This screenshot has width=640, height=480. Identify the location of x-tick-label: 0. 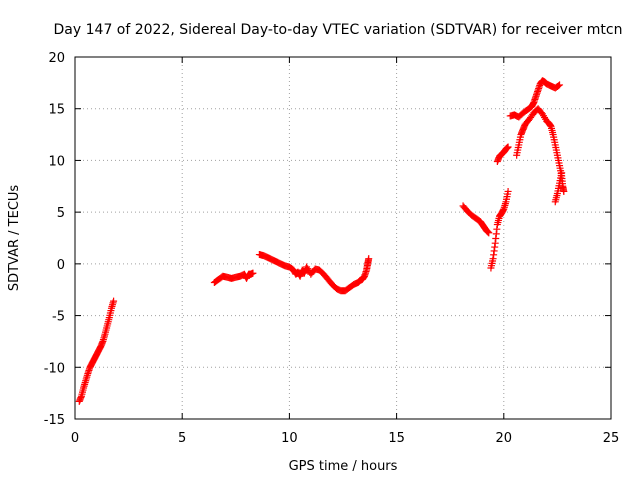
(75, 438).